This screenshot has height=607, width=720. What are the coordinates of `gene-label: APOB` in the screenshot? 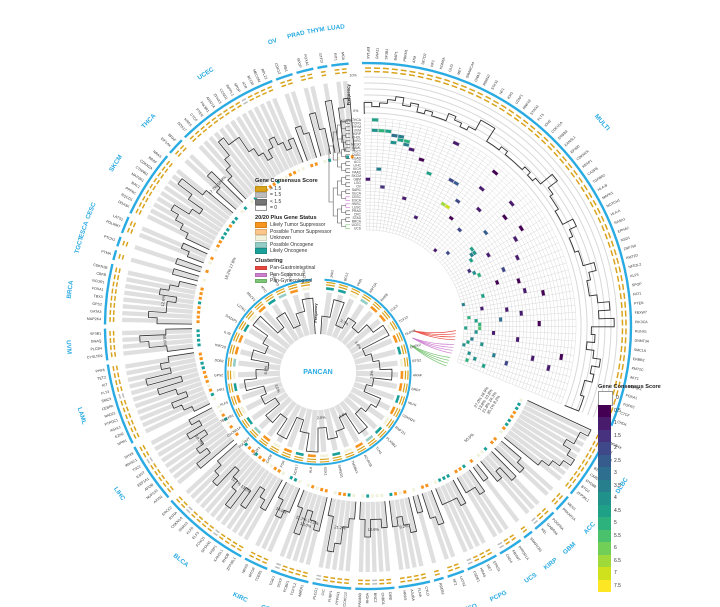 It's located at (149, 487).